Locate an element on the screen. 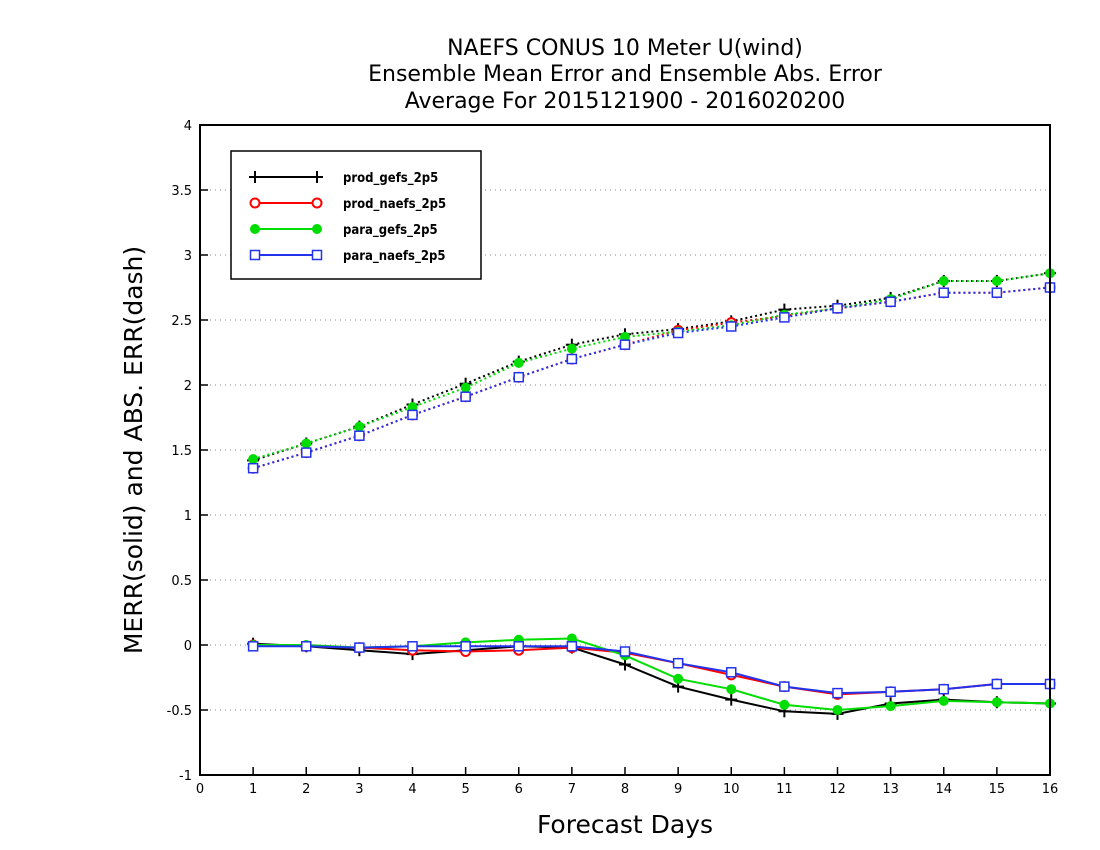 The height and width of the screenshot is (850, 1100). y-tick-label-8: 3 is located at coordinates (188, 256).